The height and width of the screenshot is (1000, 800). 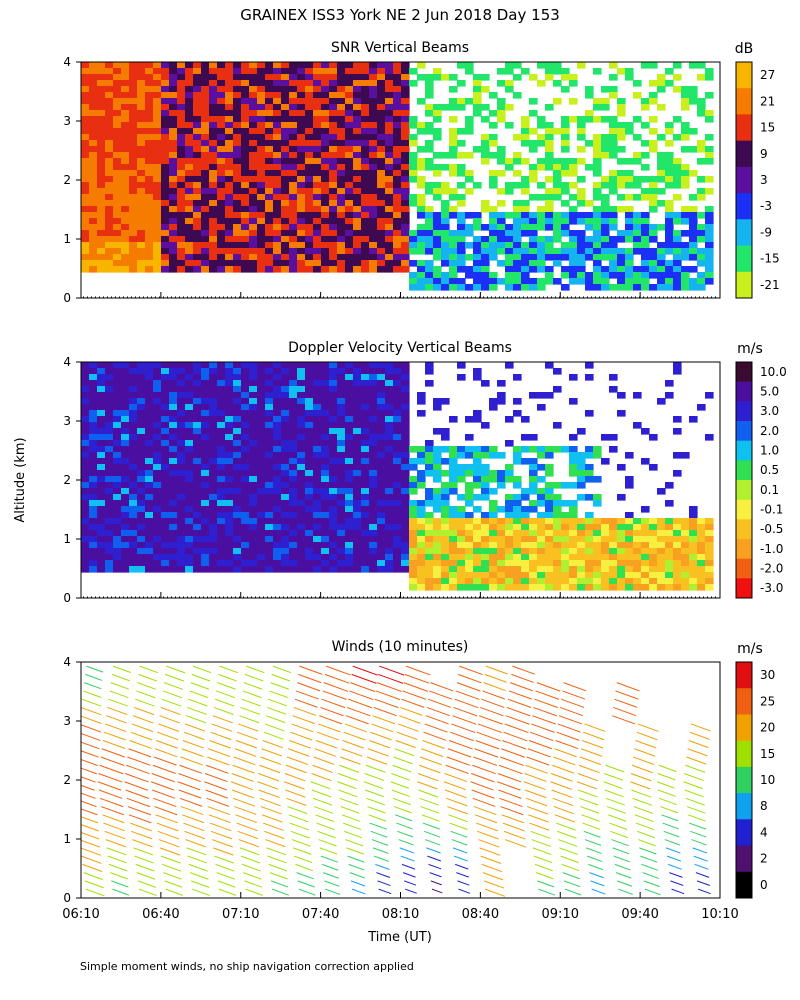 I want to click on snr-title: SNR Vertical Beams, so click(x=400, y=48).